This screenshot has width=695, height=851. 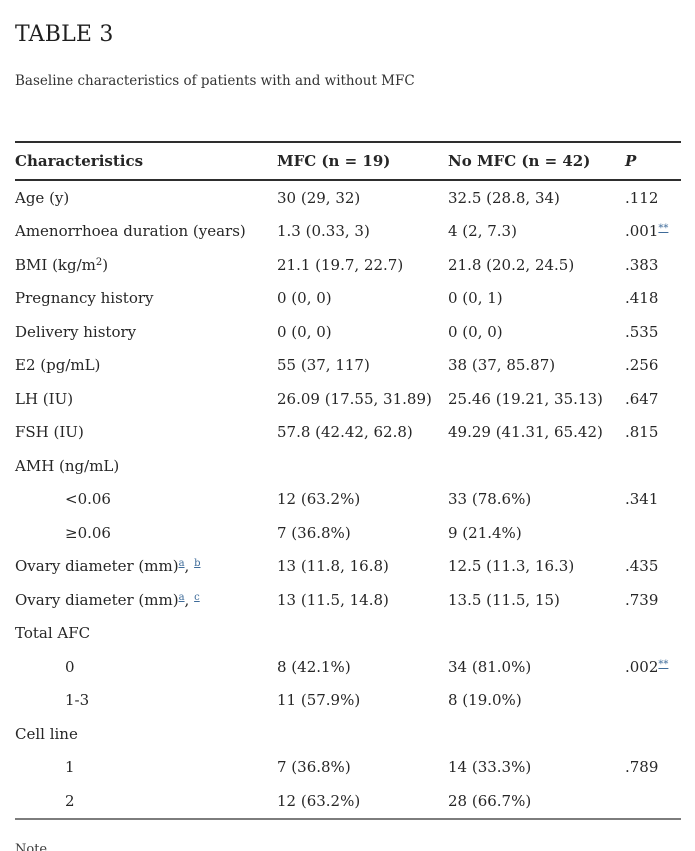 I want to click on cell-p-value: .001**, so click(x=647, y=231).